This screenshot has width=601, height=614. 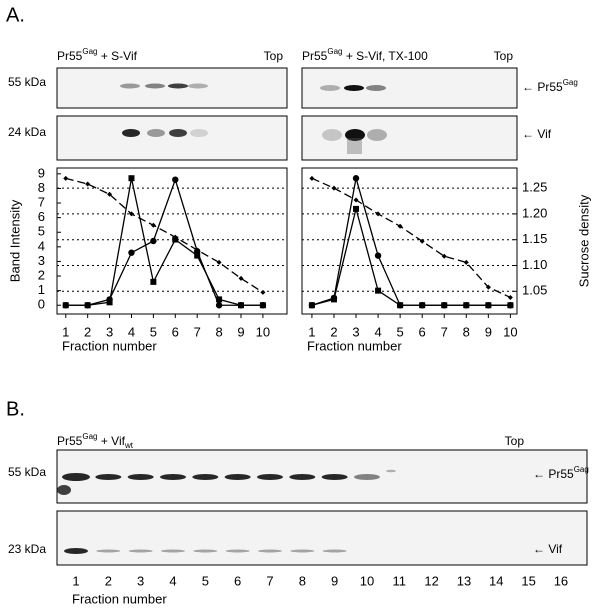 I want to click on lane-number: 4, so click(x=172, y=580).